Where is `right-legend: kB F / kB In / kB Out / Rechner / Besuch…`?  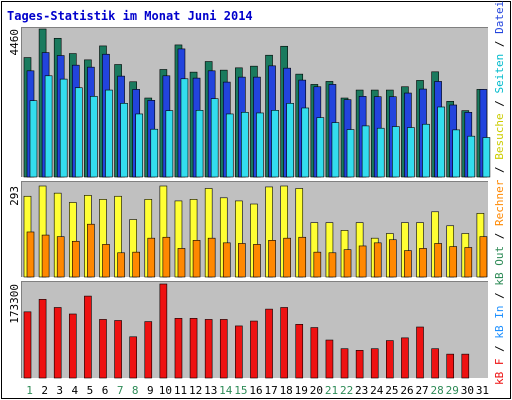
right-legend: kB F / kB In / kB Out / Rechner / Besuch… is located at coordinates (499, 192).